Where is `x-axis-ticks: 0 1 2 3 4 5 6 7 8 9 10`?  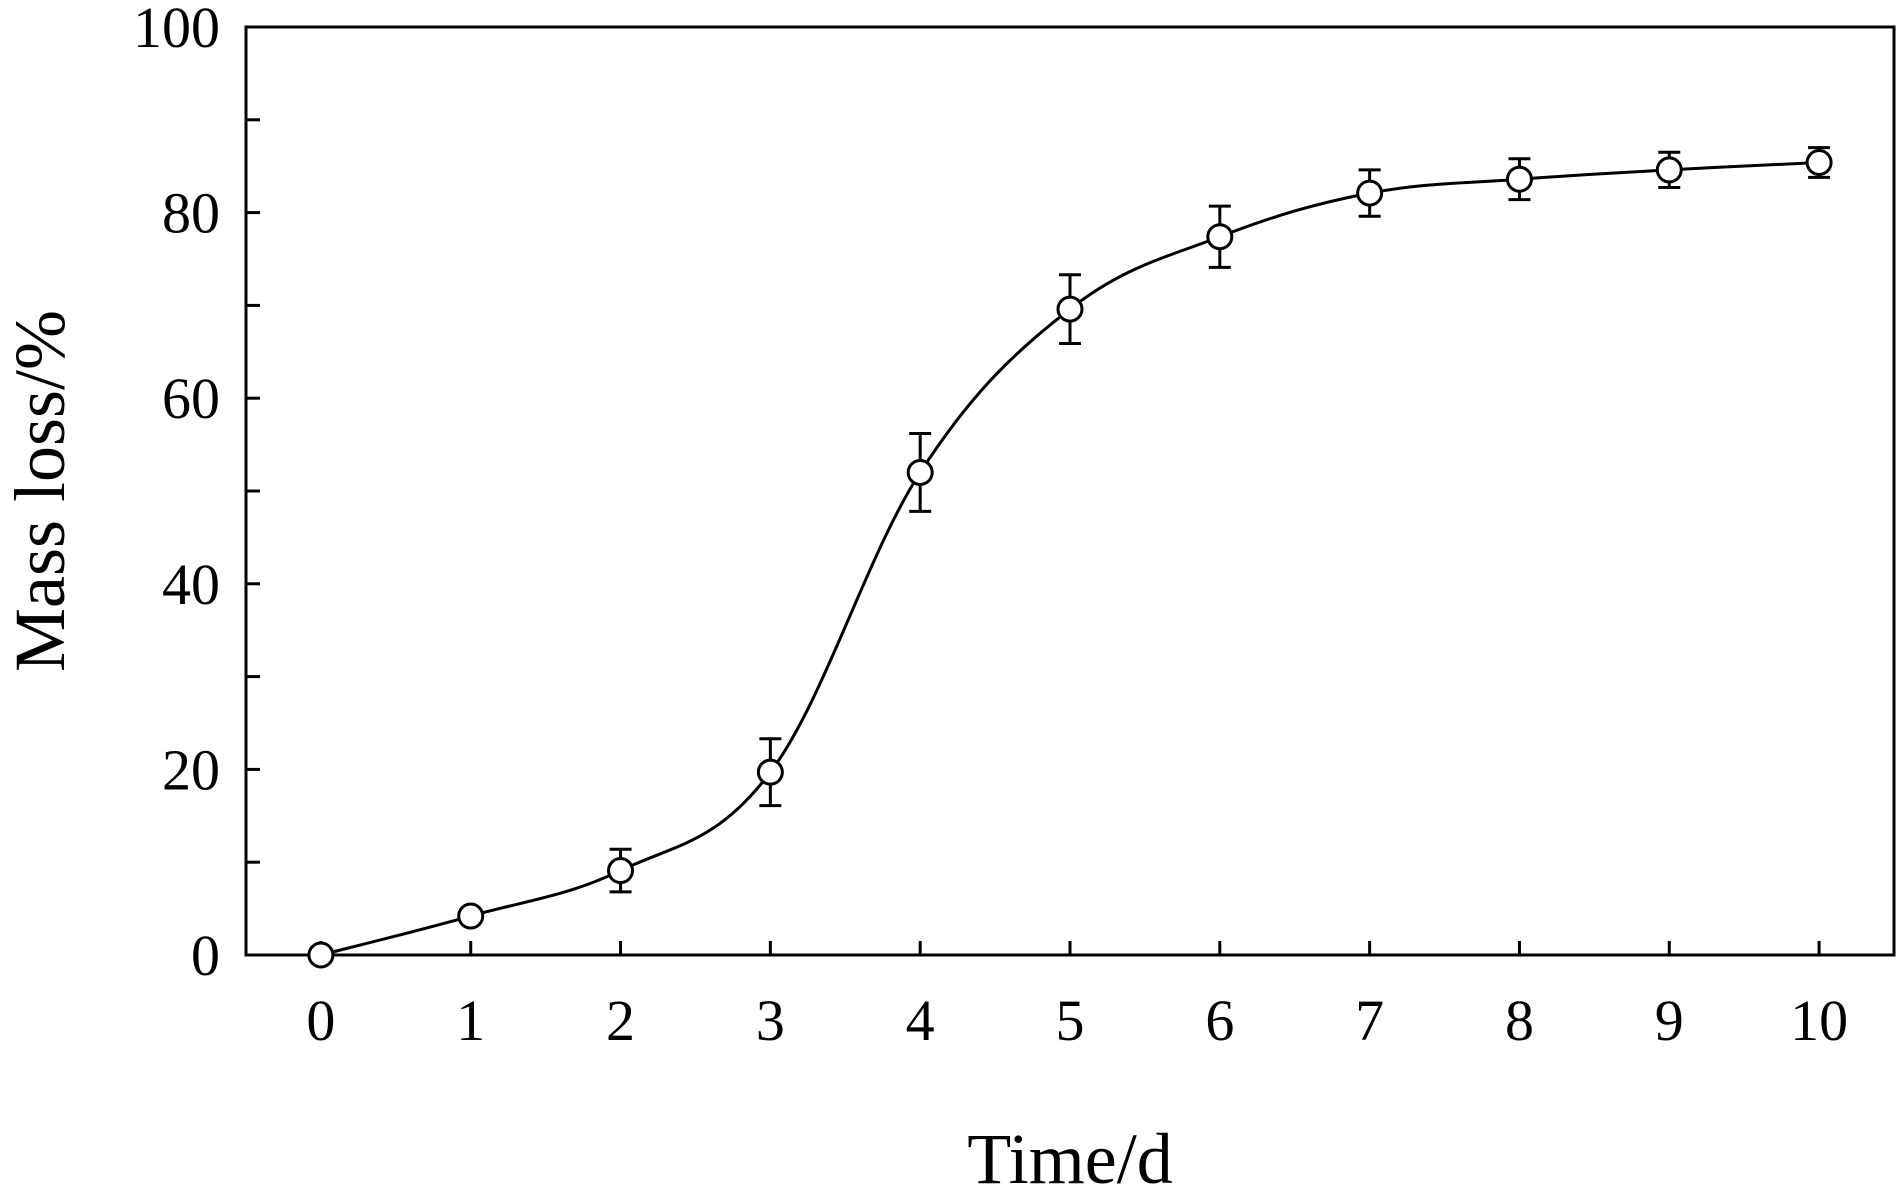 x-axis-ticks: 0 1 2 3 4 5 6 7 8 9 10 is located at coordinates (1077, 997).